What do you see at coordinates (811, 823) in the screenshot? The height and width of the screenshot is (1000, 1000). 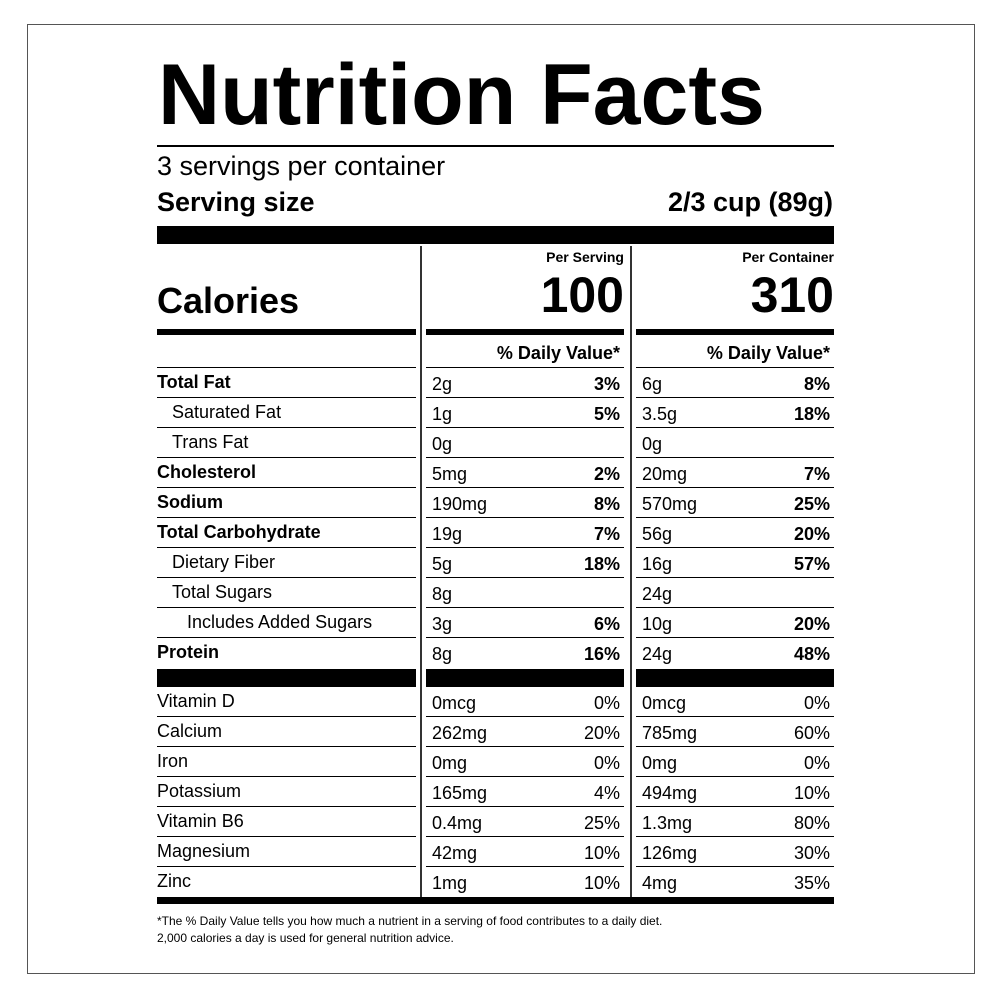 I see `container-daily-value: 80%` at bounding box center [811, 823].